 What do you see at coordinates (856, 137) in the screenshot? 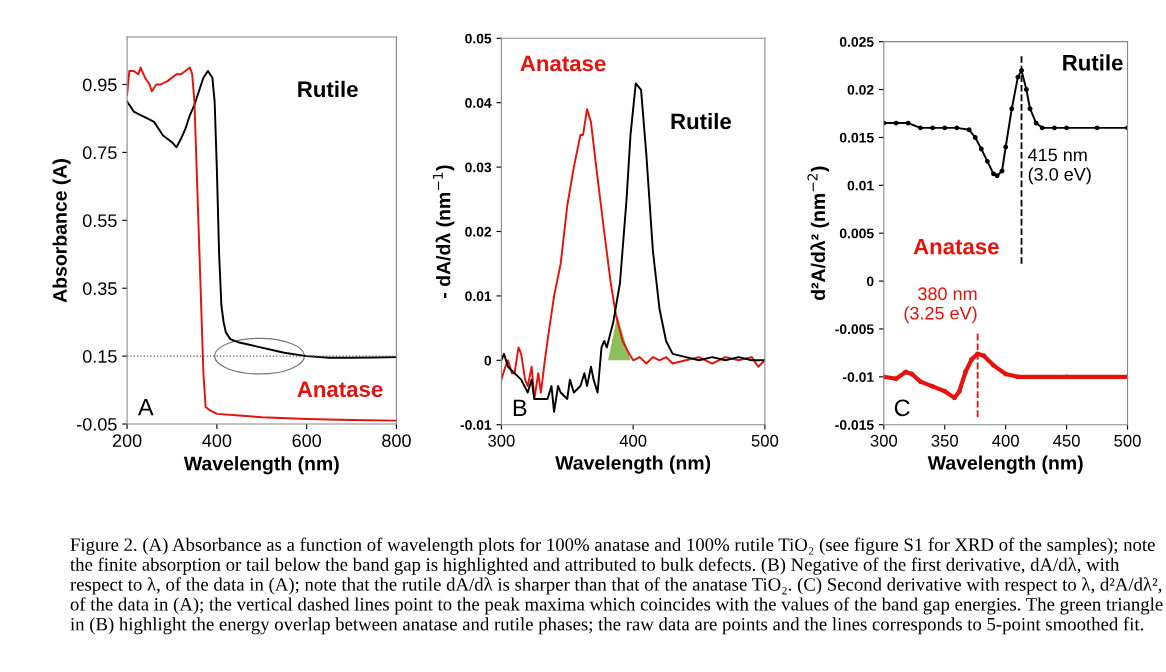
I see `y-tick-label: 0.015` at bounding box center [856, 137].